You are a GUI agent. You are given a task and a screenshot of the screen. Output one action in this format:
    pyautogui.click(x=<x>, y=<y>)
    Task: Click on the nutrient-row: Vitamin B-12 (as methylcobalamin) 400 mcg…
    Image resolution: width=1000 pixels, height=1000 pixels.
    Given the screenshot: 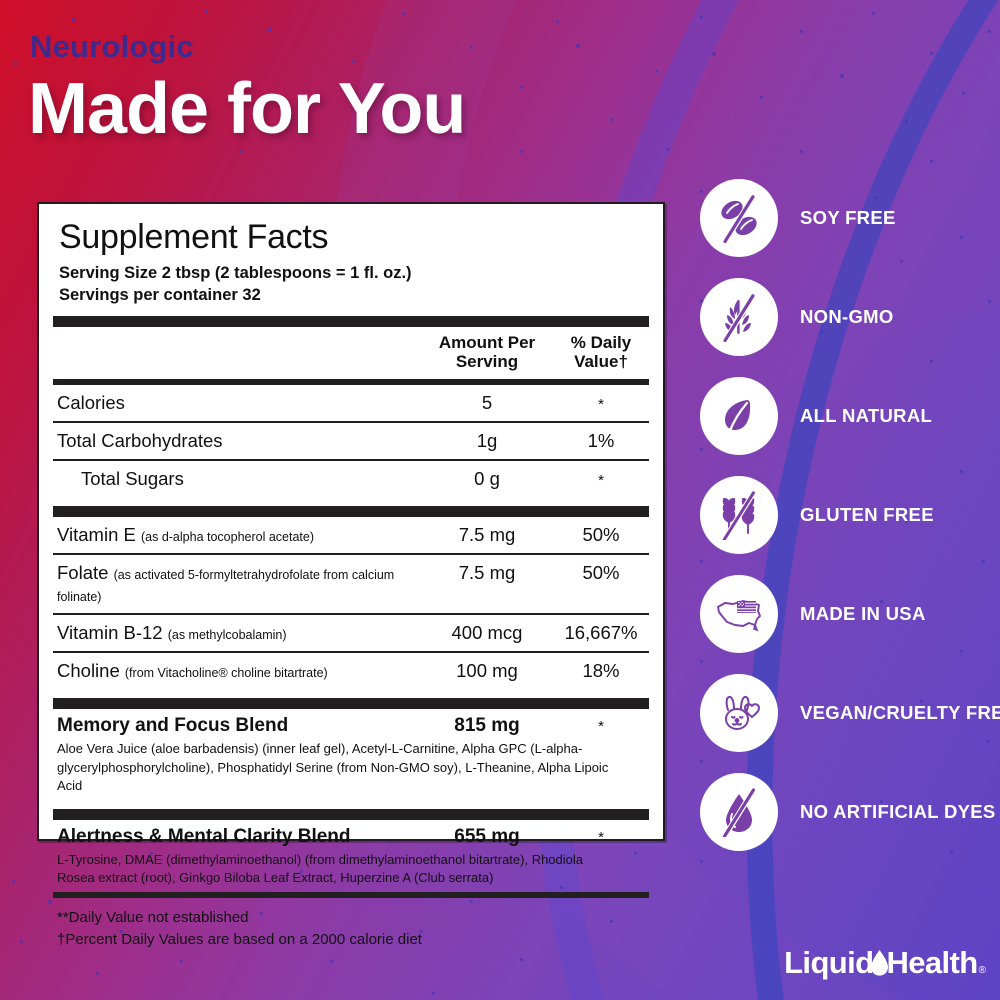 What is the action you would take?
    pyautogui.click(x=351, y=633)
    